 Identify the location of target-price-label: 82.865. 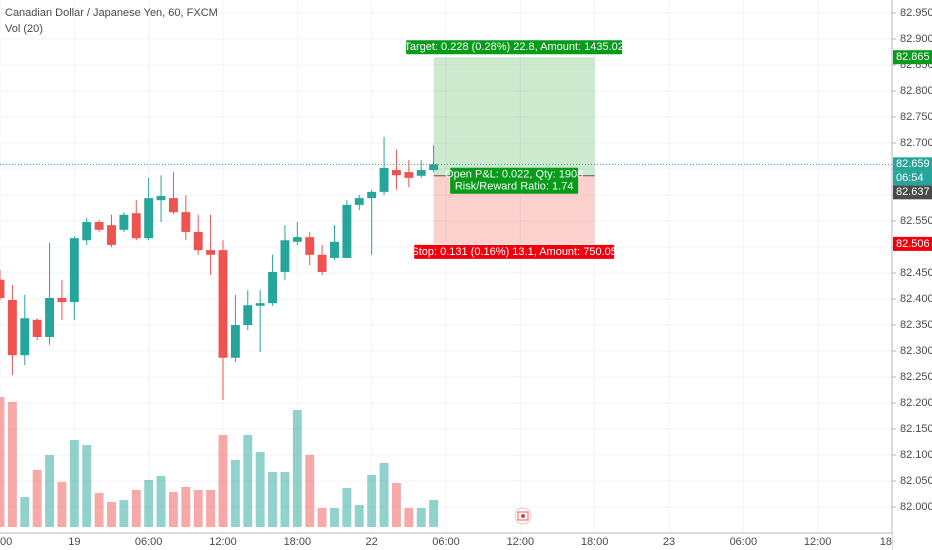
(913, 57).